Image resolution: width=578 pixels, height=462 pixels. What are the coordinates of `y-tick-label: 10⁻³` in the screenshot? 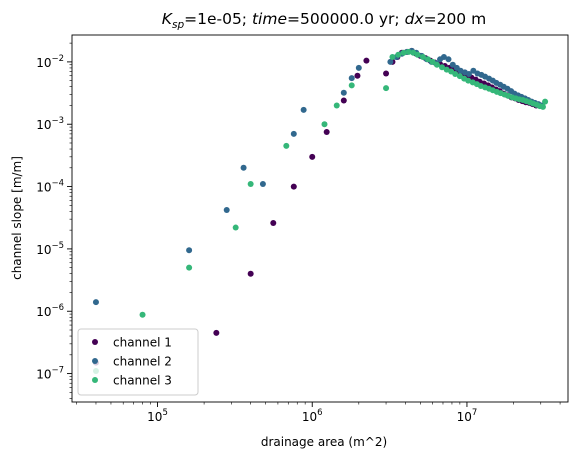 It's located at (50, 124).